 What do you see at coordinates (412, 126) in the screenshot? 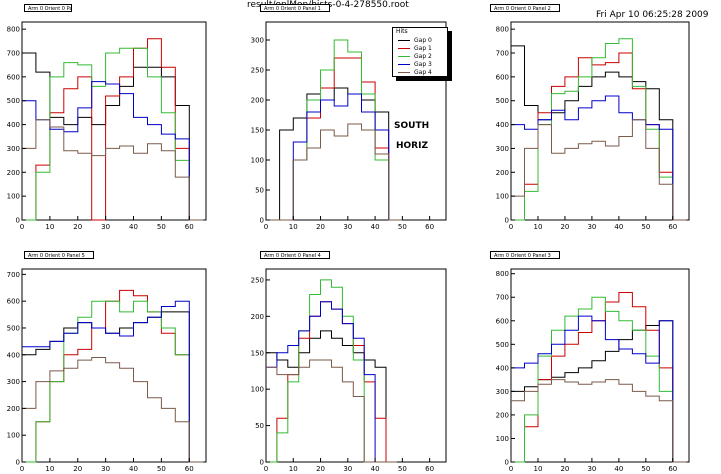
I see `annotation-south: SOUTH` at bounding box center [412, 126].